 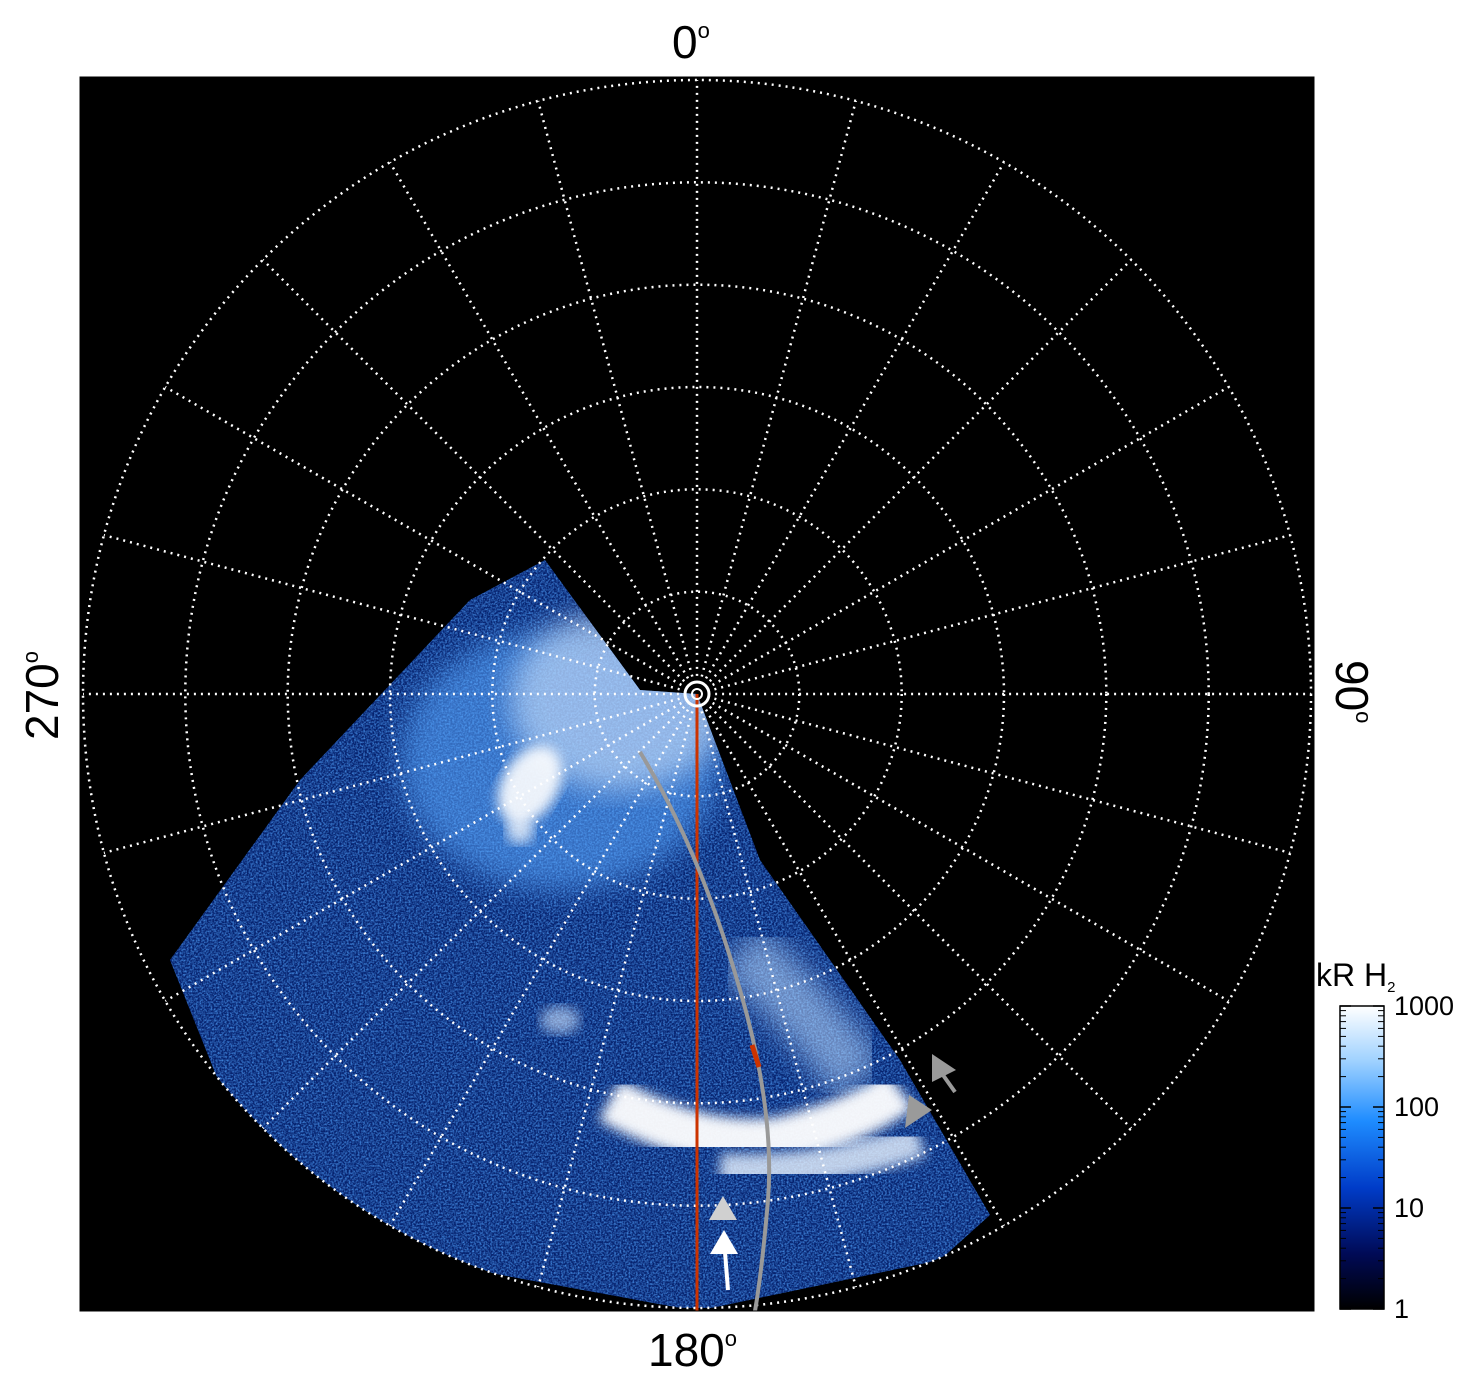 What do you see at coordinates (692, 1350) in the screenshot?
I see `label-180deg: 180o` at bounding box center [692, 1350].